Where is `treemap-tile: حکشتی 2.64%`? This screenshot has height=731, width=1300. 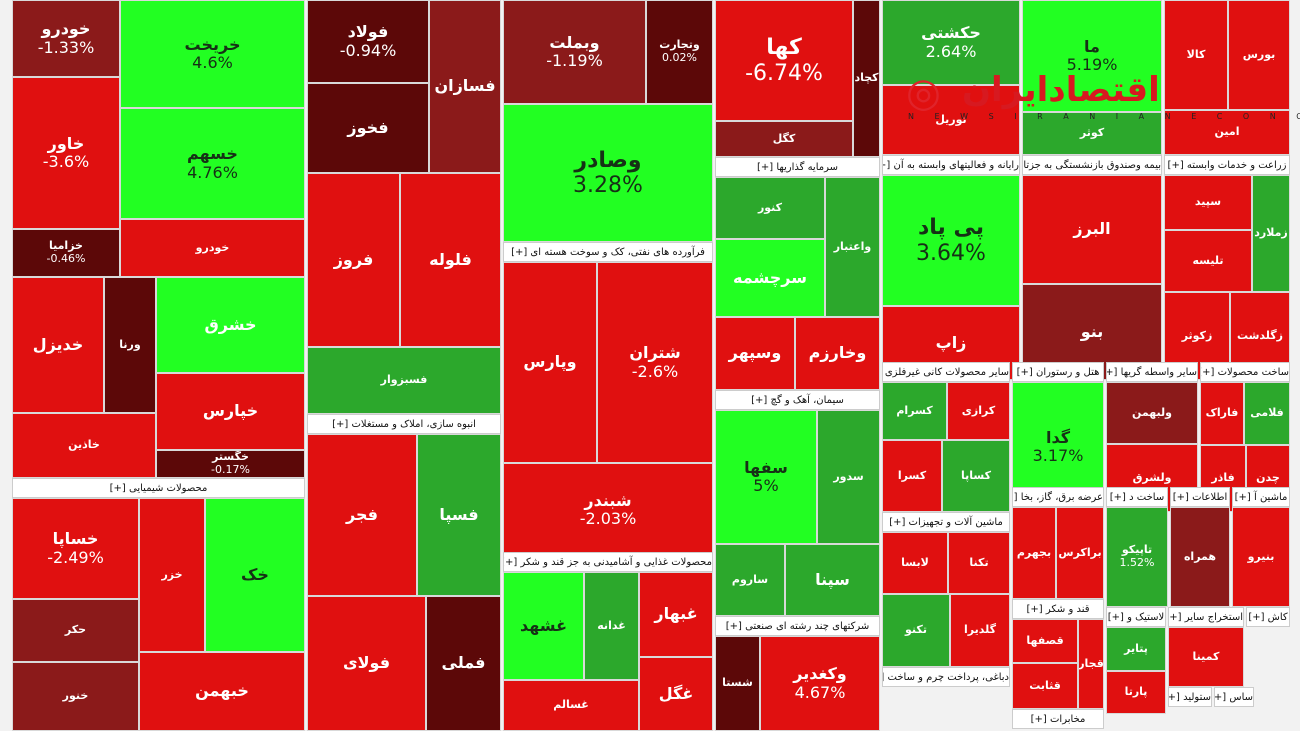
treemap-tile: حکشتی 2.64% is located at coordinates (951, 42).